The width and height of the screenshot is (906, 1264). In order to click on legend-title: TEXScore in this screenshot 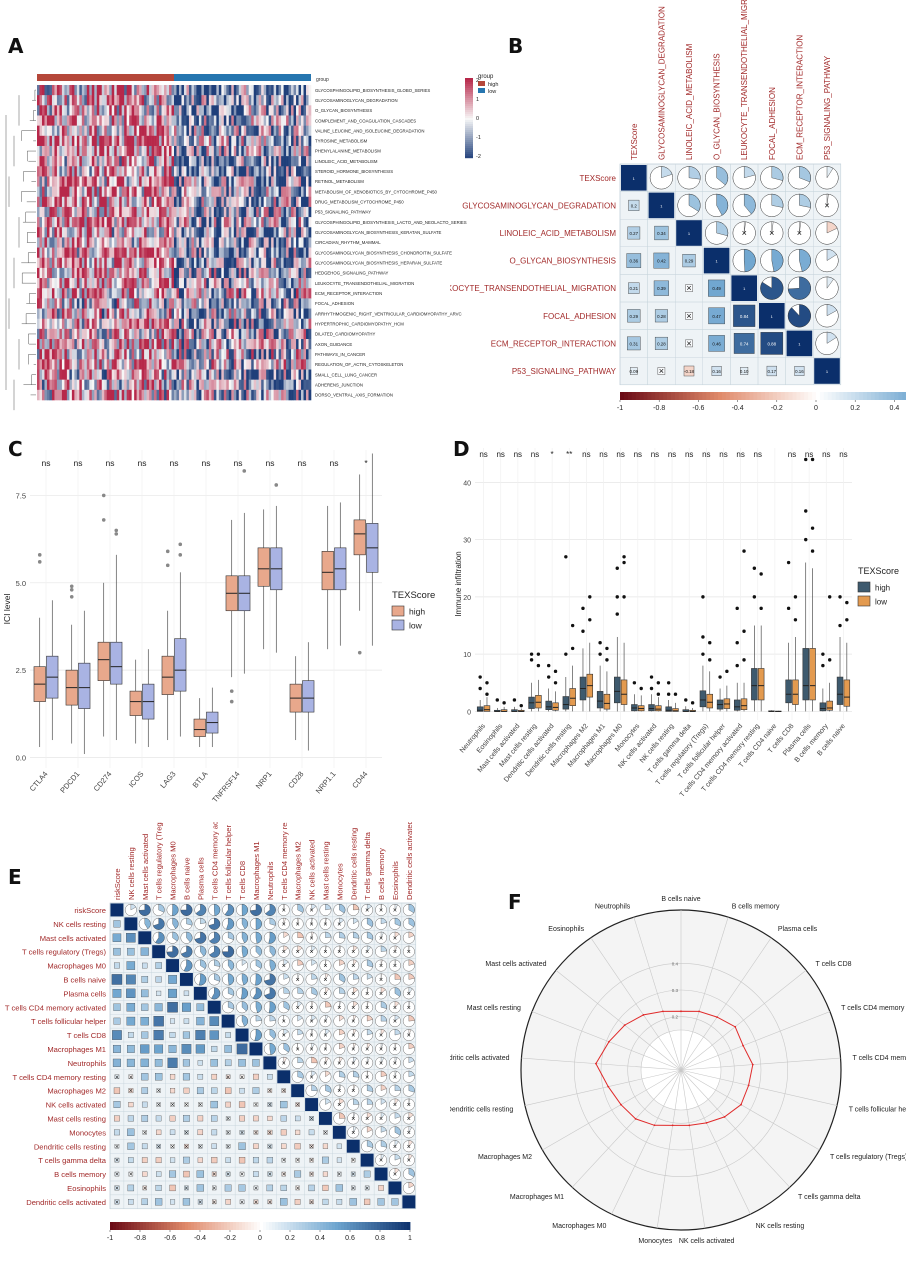, I will do `click(413, 595)`.